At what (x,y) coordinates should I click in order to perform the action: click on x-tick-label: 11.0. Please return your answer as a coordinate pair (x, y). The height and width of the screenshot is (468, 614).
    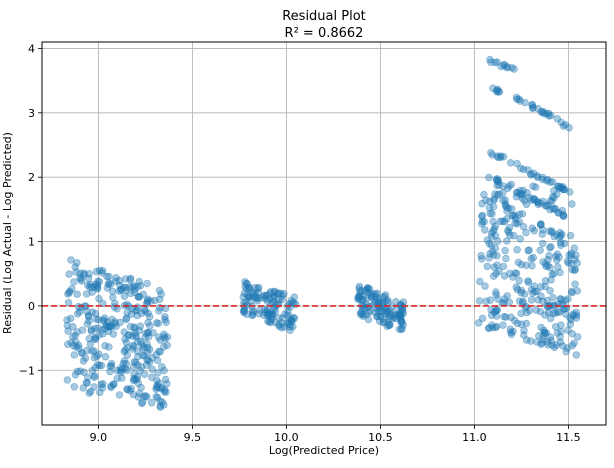
    Looking at the image, I should click on (474, 437).